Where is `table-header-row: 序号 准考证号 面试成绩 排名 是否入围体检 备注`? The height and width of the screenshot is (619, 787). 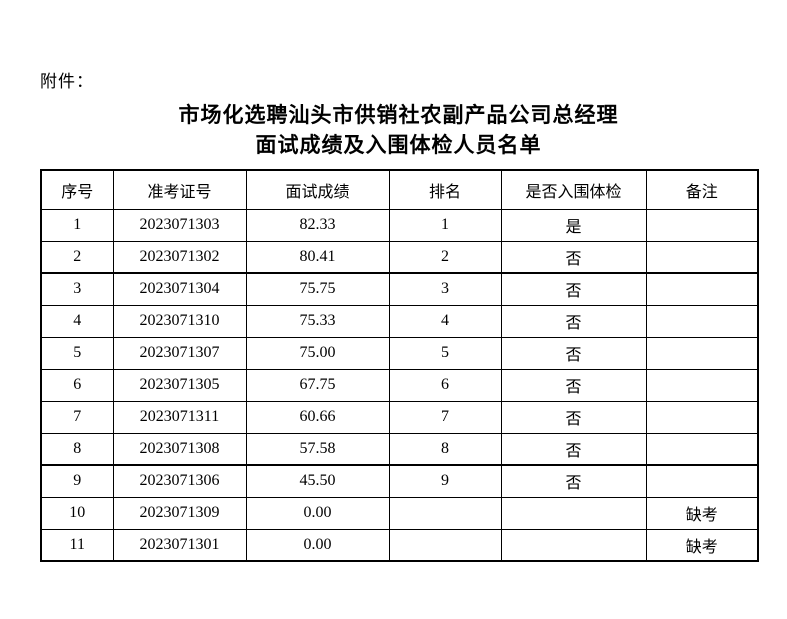 table-header-row: 序号 准考证号 面试成绩 排名 是否入围体检 备注 is located at coordinates (399, 189).